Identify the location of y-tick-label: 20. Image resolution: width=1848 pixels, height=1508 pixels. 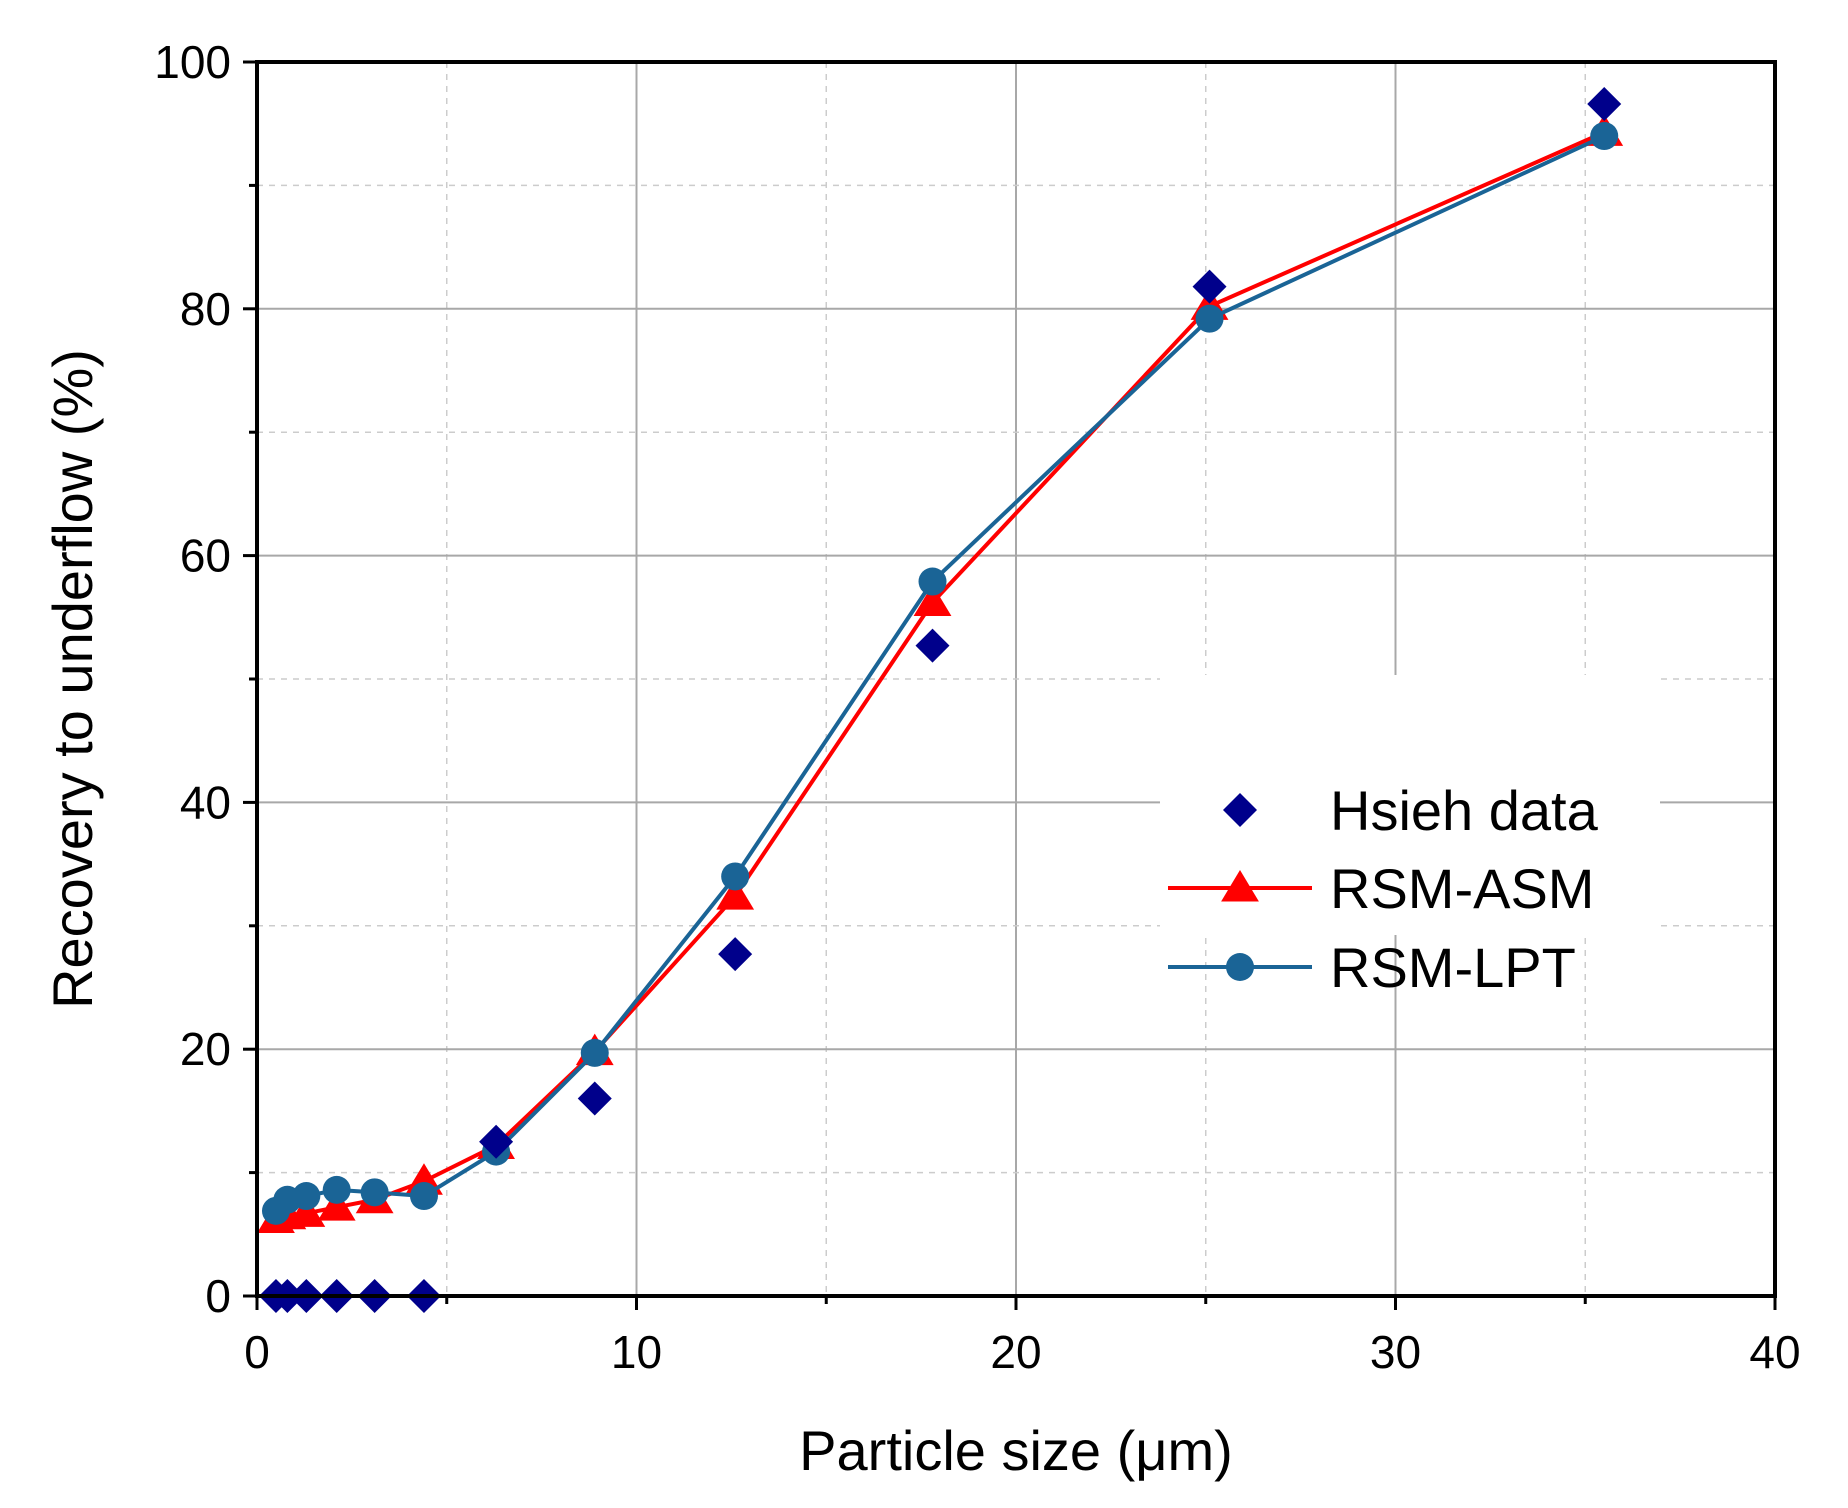
(205, 1049).